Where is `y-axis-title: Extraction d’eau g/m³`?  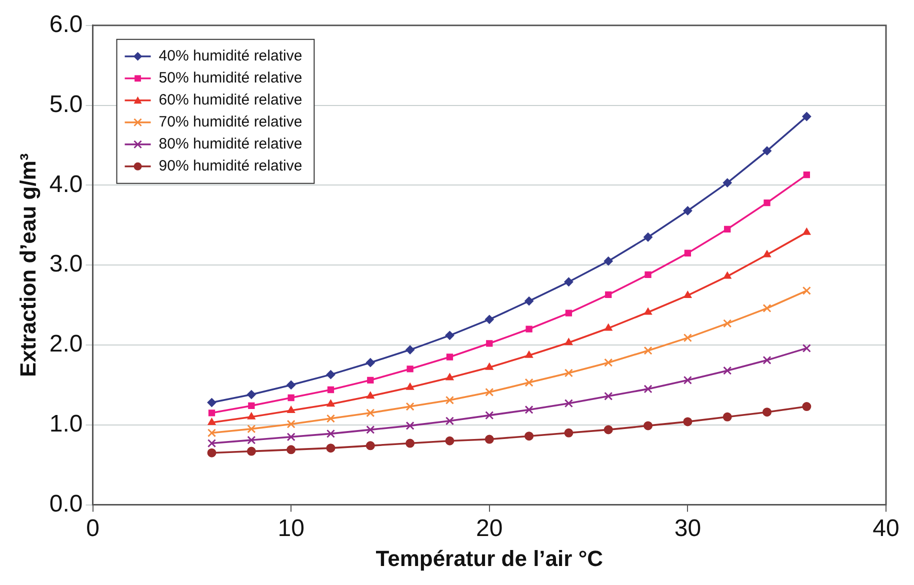
y-axis-title: Extraction d’eau g/m³ is located at coordinates (27, 265).